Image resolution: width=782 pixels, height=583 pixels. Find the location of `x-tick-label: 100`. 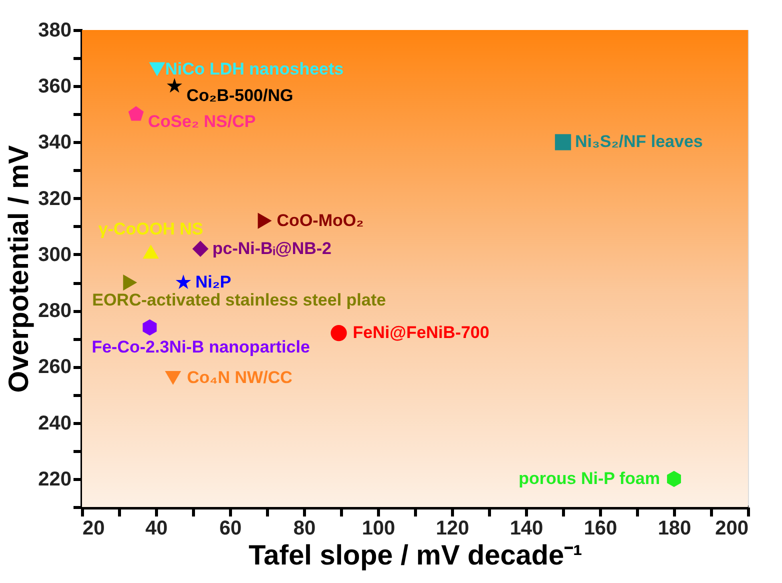

x-tick-label: 100 is located at coordinates (379, 529).